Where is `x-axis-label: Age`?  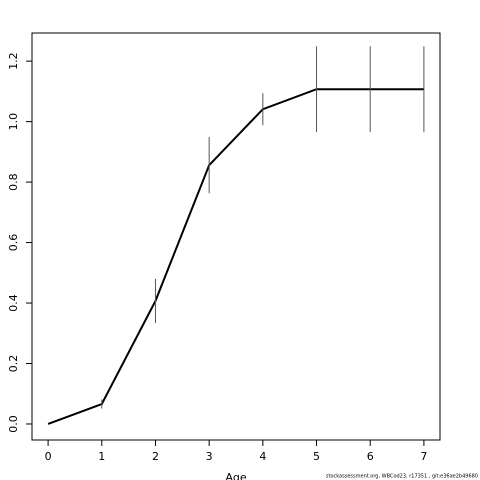 x-axis-label: Age is located at coordinates (236, 475).